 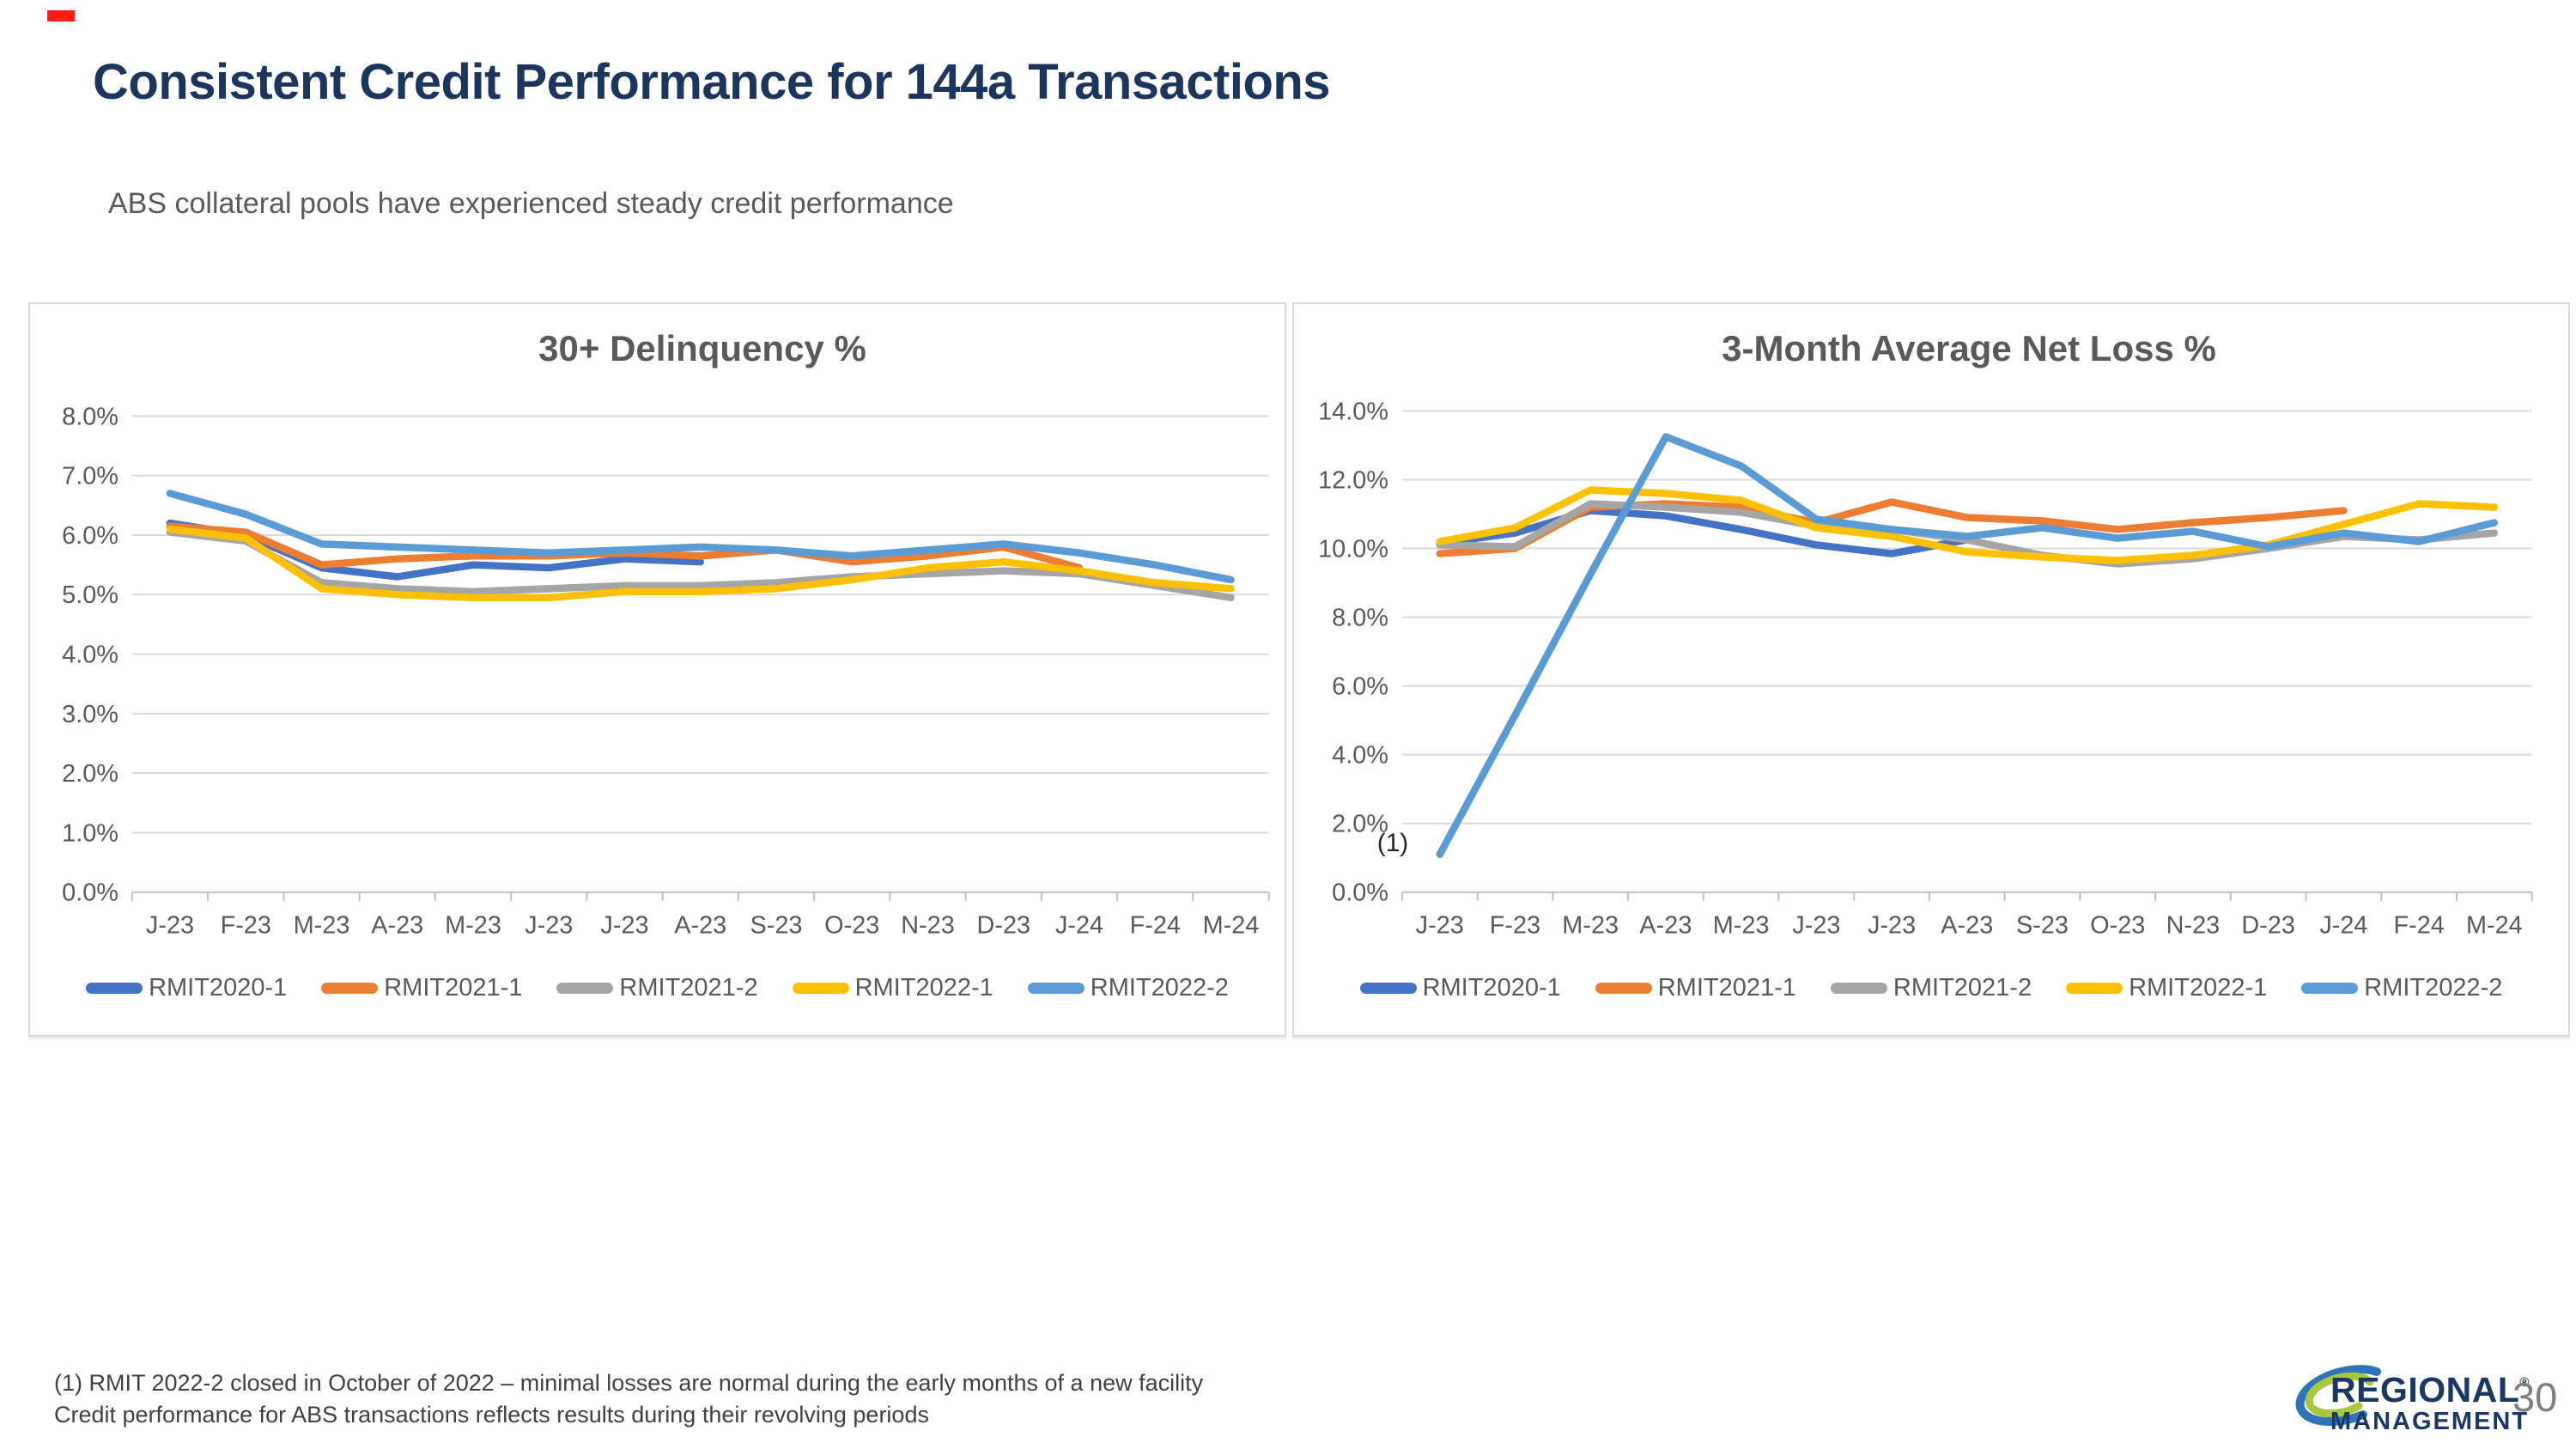 What do you see at coordinates (90, 595) in the screenshot?
I see `y-axis-label: 5.0%` at bounding box center [90, 595].